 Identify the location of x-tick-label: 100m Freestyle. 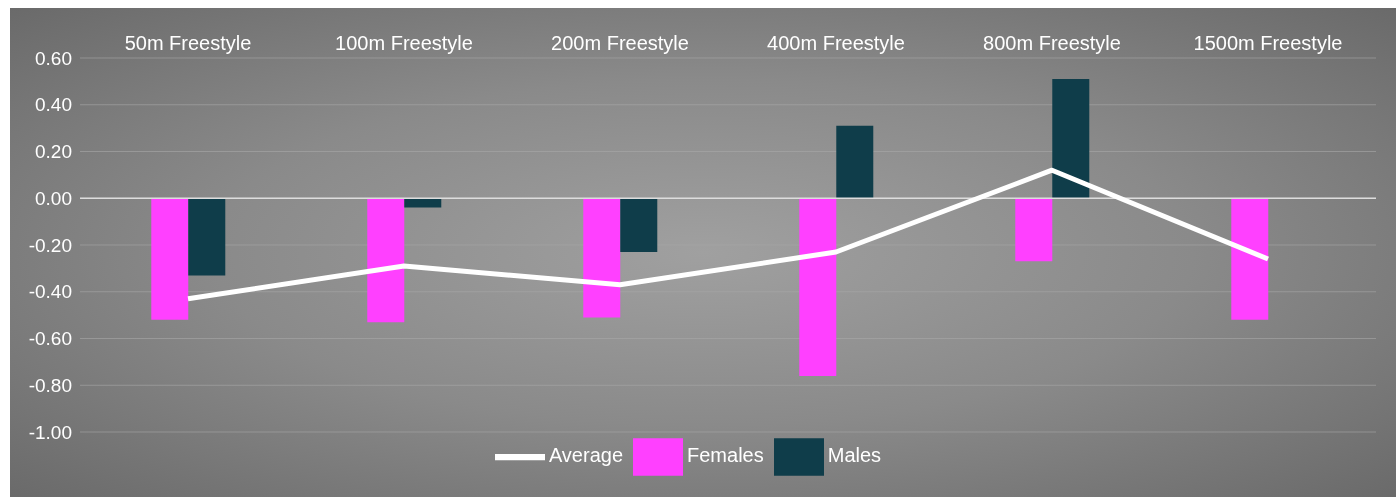
(404, 43).